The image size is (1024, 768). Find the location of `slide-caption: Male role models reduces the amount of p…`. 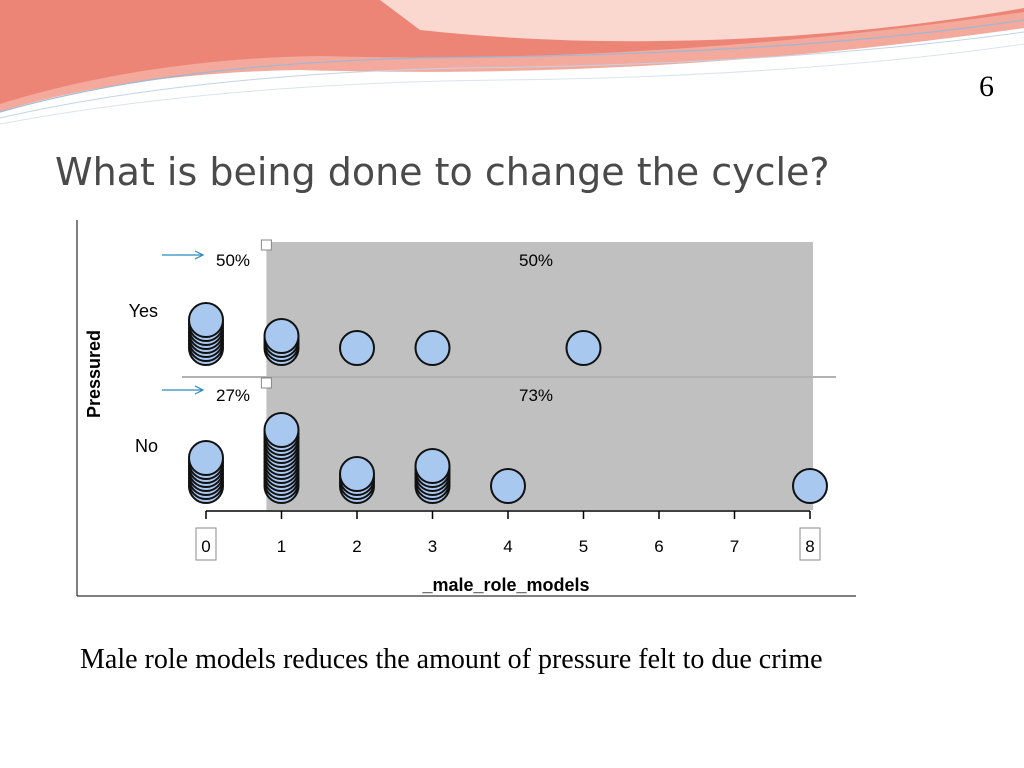

slide-caption: Male role models reduces the amount of p… is located at coordinates (451, 659).